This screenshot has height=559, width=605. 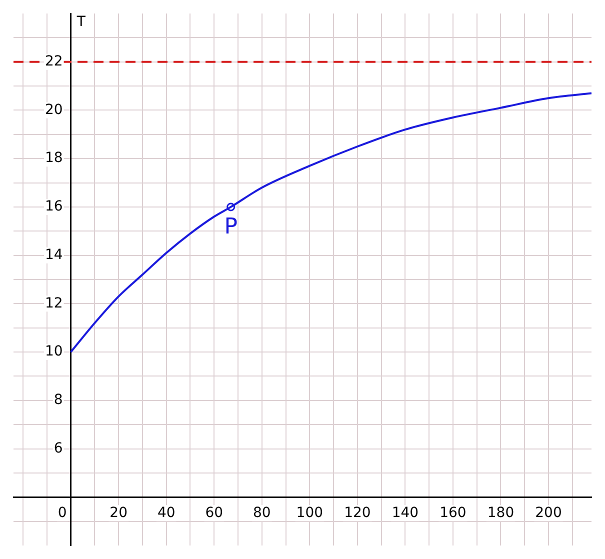 I want to click on y-tick-label: 8, so click(x=58, y=400).